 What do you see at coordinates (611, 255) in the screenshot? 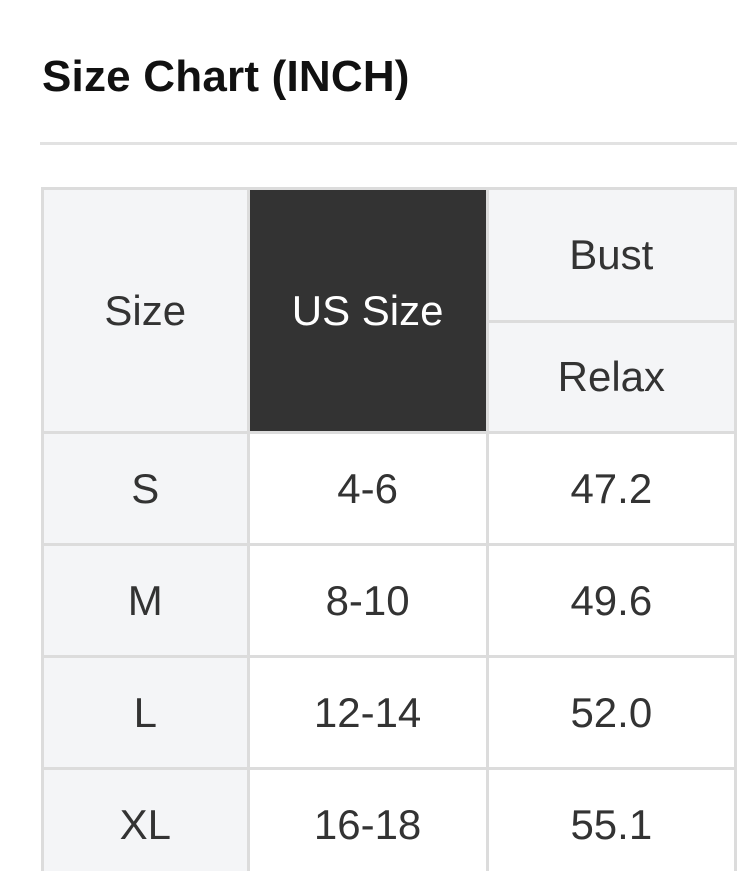
I see `header-bust: Bust` at bounding box center [611, 255].